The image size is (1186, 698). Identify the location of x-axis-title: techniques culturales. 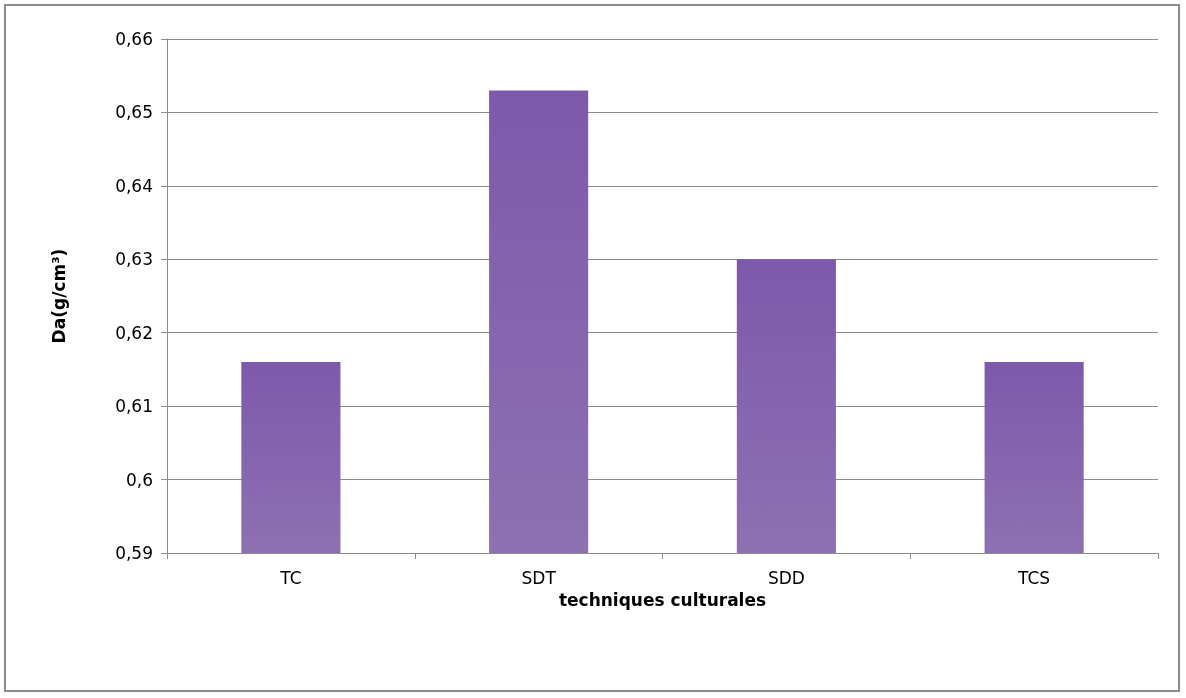
(662, 599).